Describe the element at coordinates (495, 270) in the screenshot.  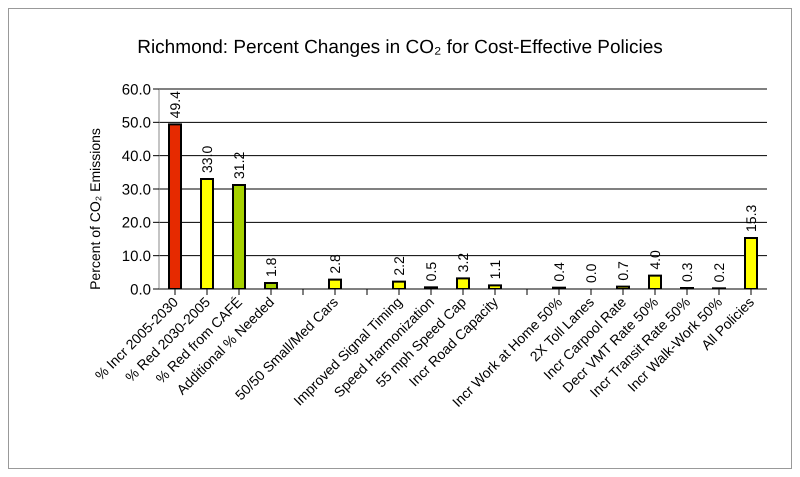
I see `data-label: 1.1` at that location.